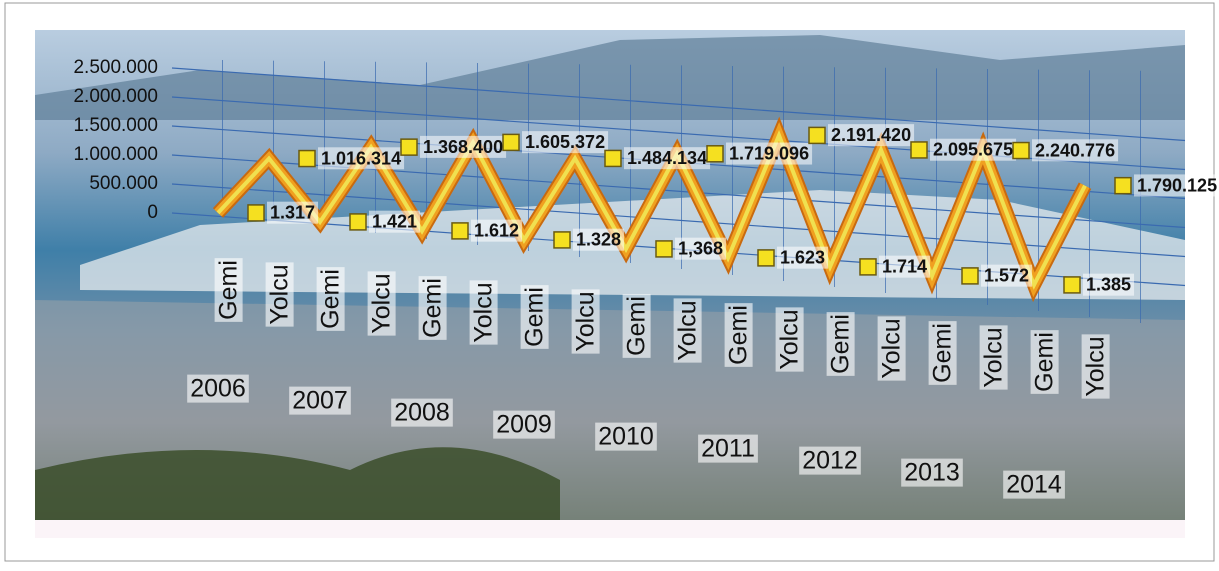 Image resolution: width=1219 pixels, height=571 pixels. Describe the element at coordinates (610, 529) in the screenshot. I see `photo-edge` at that location.